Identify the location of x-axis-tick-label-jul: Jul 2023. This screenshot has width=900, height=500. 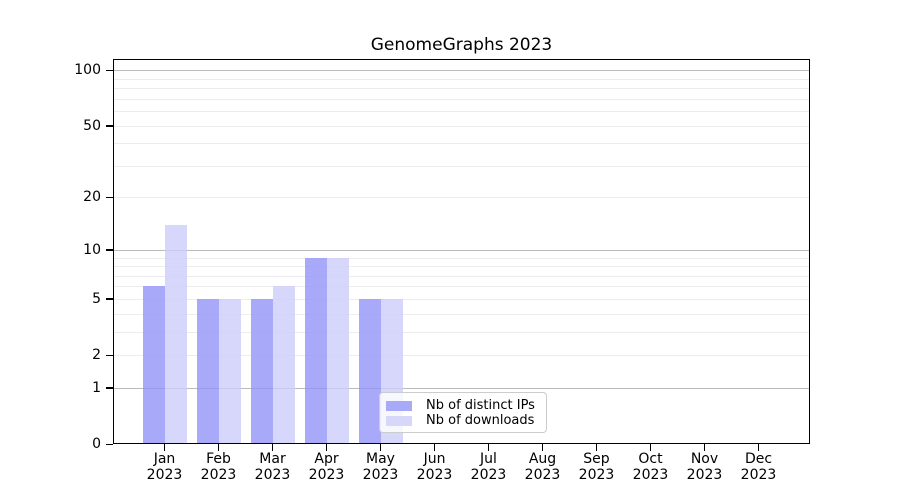
(489, 467).